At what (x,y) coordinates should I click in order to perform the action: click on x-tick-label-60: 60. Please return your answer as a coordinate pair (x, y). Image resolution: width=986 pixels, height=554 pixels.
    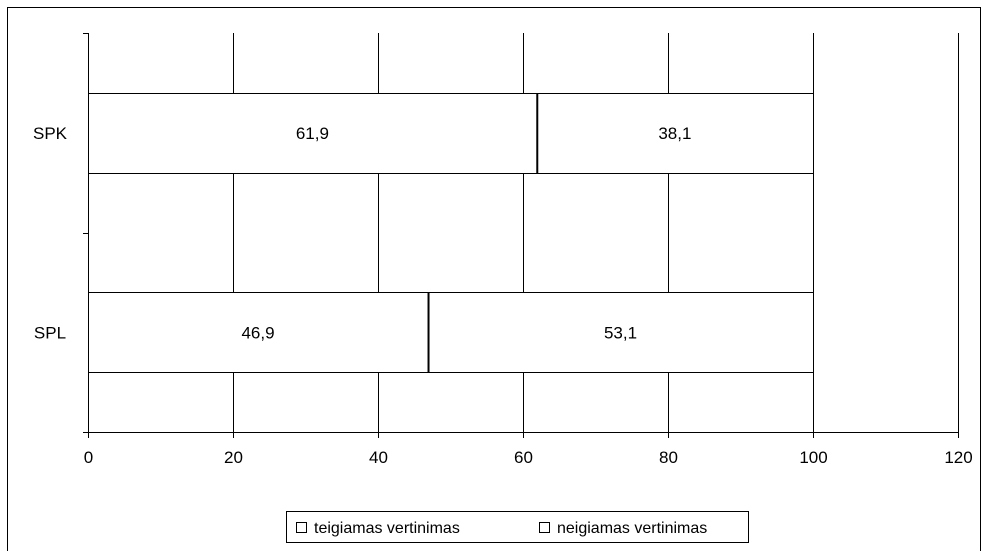
    Looking at the image, I should click on (523, 457).